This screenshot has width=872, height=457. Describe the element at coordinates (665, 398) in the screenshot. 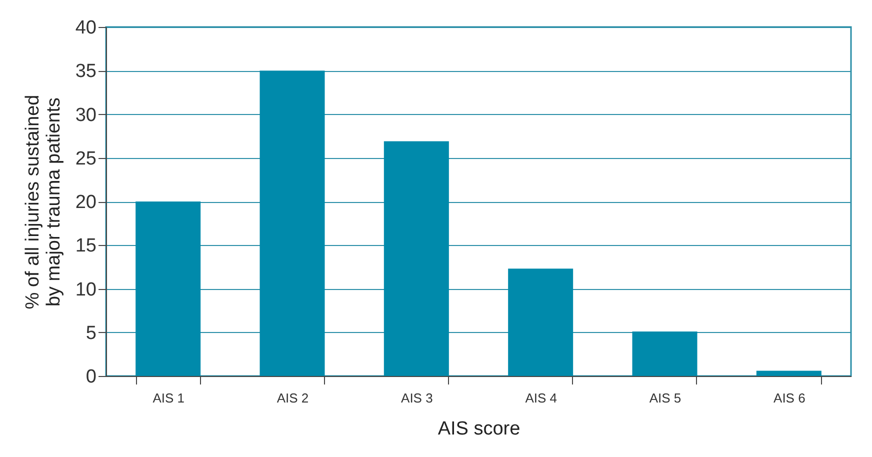

I see `x-tick-label: AIS 5` at that location.